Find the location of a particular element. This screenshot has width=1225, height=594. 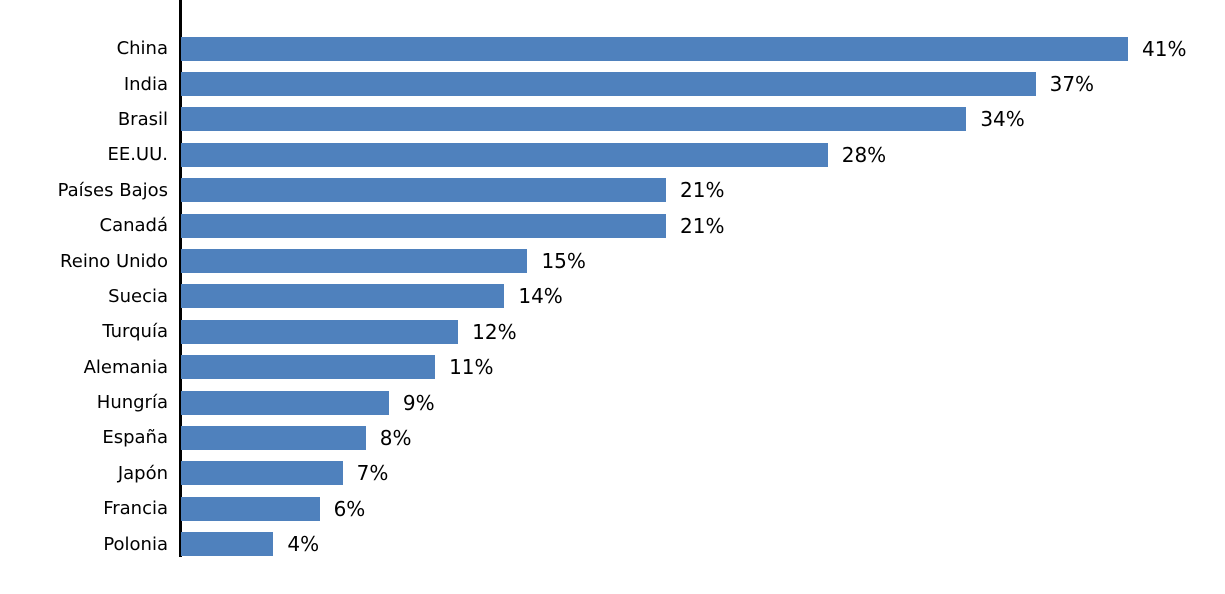

category-label: España is located at coordinates (135, 438).